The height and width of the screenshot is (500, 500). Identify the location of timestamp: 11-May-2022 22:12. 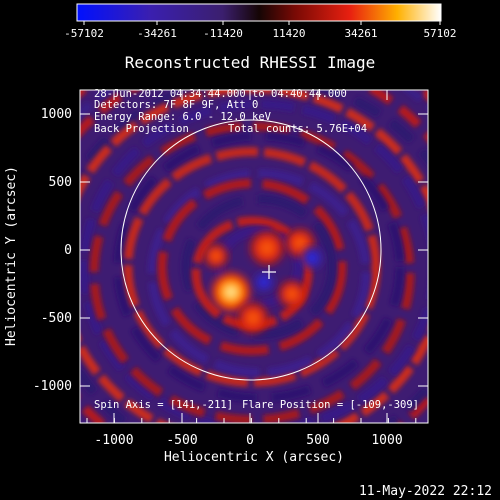
(425, 491).